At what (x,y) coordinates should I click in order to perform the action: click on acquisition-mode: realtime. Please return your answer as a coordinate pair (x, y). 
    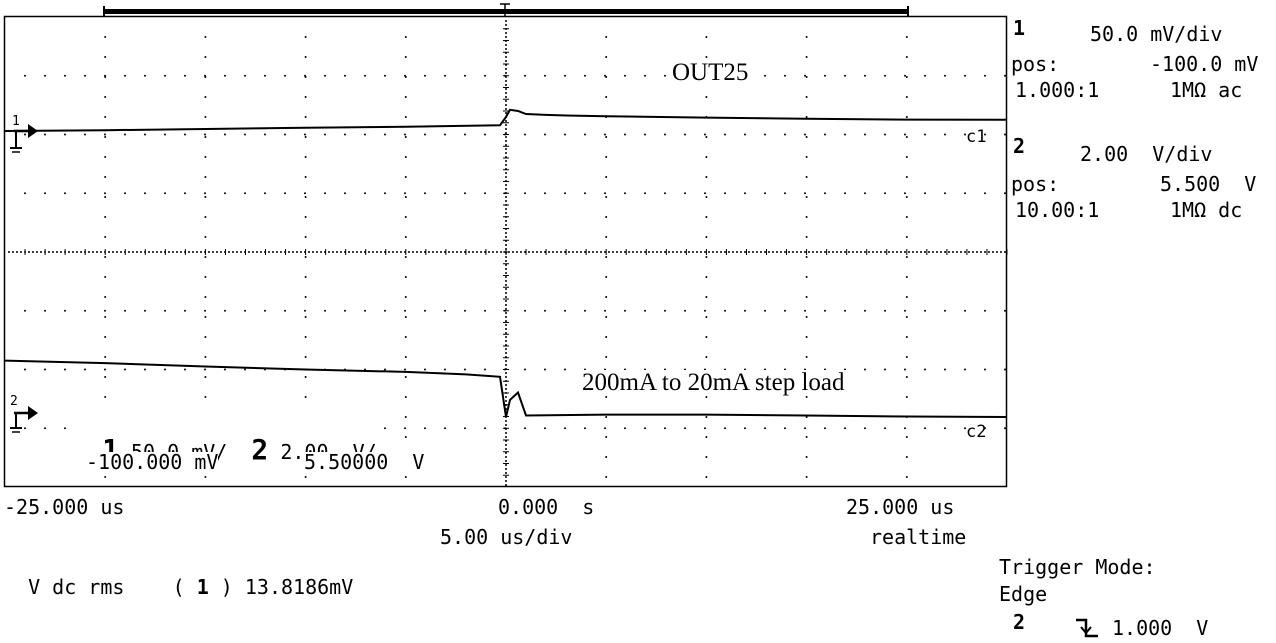
    Looking at the image, I should click on (918, 537).